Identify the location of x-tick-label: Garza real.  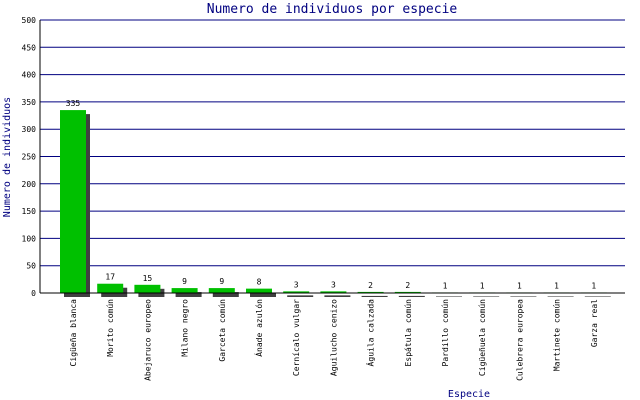
(594, 323).